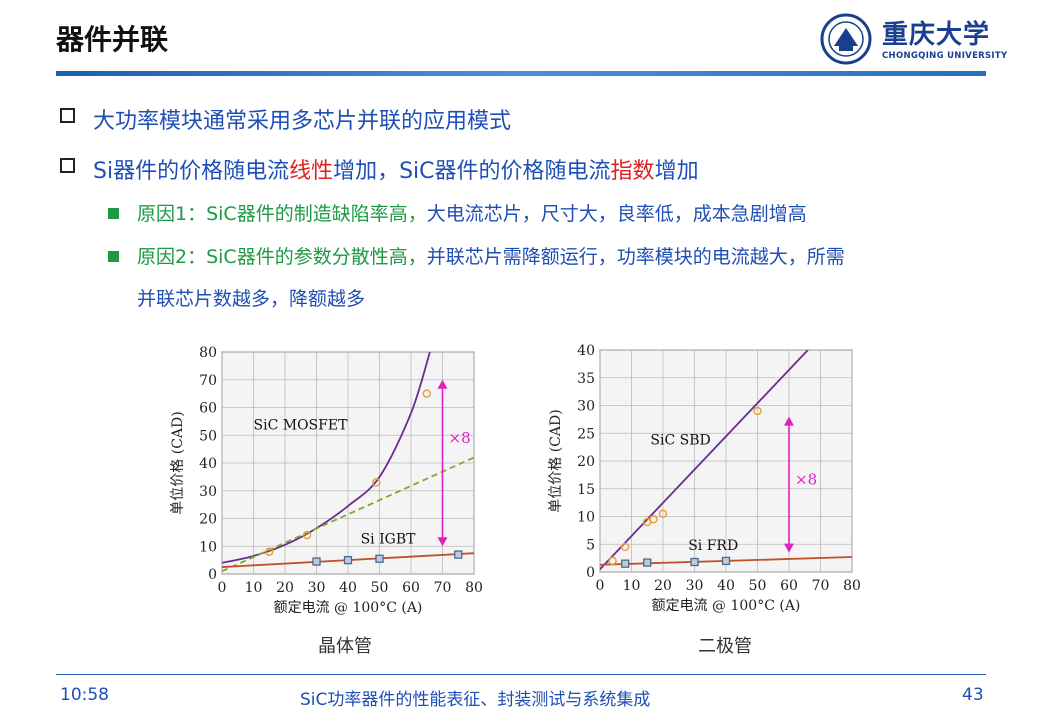  Describe the element at coordinates (389, 539) in the screenshot. I see `series-label: Si IGBT` at that location.